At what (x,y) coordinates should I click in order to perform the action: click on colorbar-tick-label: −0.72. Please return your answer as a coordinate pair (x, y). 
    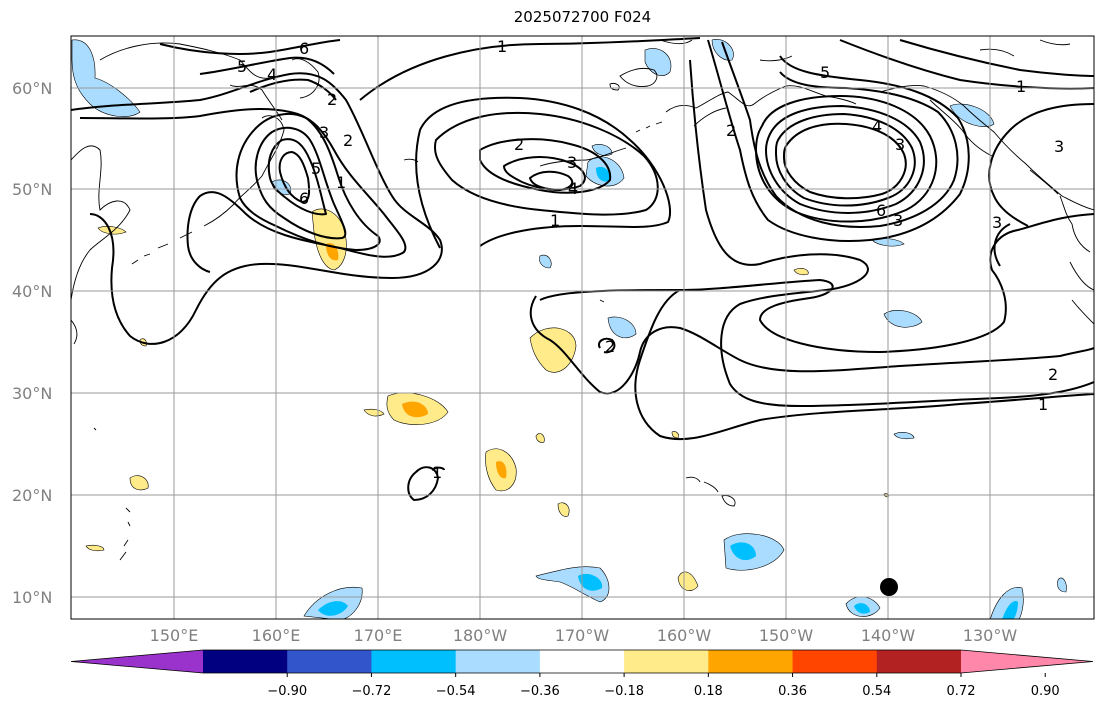
    Looking at the image, I should click on (372, 691).